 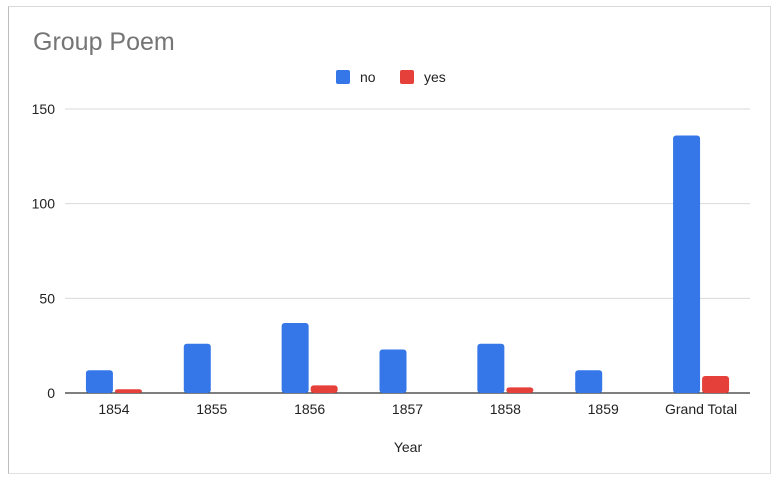 I want to click on y-tick-label: 100, so click(x=44, y=204).